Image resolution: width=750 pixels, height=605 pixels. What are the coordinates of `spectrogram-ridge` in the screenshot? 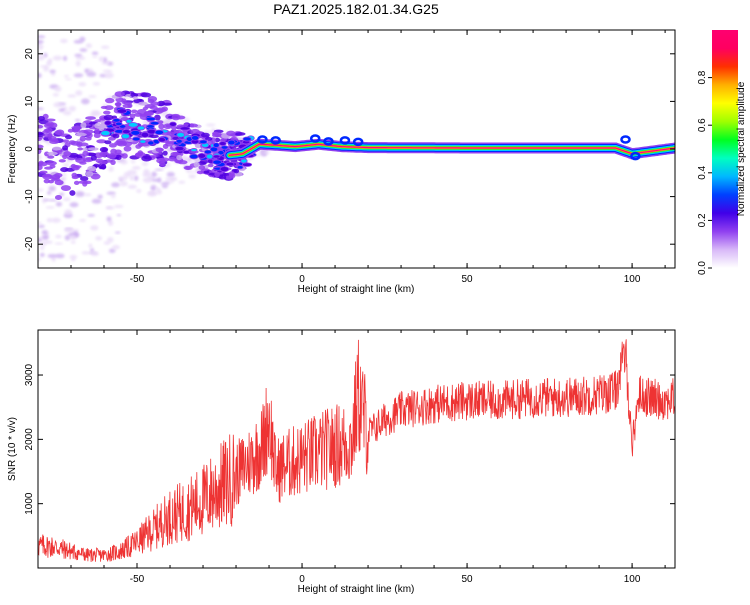 It's located at (449, 147).